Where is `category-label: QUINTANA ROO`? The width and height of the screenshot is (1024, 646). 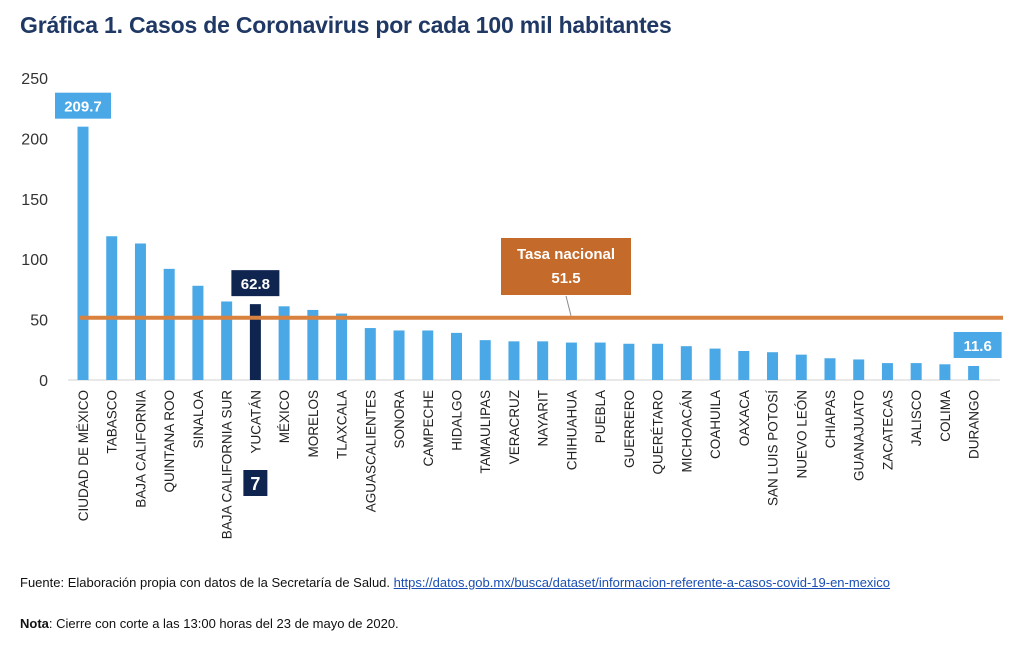 category-label: QUINTANA ROO is located at coordinates (169, 441).